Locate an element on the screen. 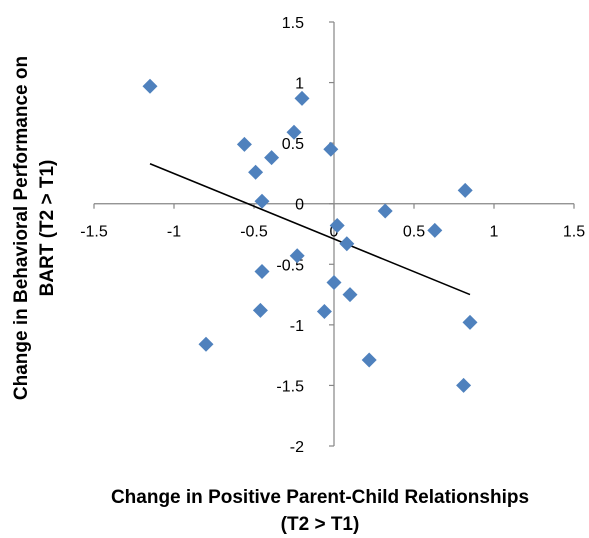 The image size is (589, 538). y-axis-title-line-2: BART (T2 > T1) is located at coordinates (47, 228).